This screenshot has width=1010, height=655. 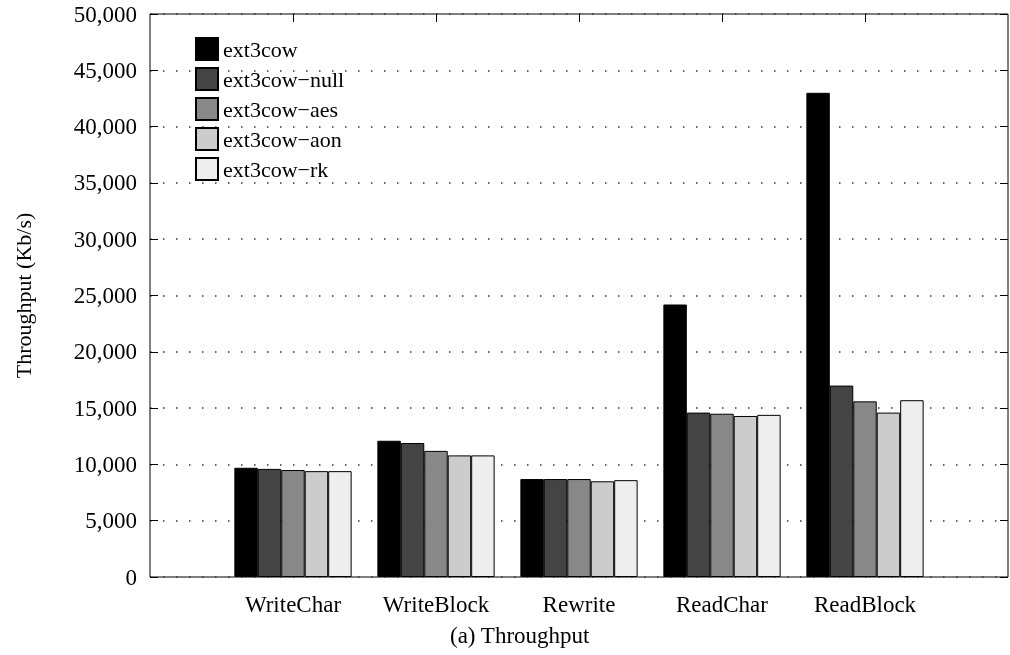 I want to click on y-tick-label: 0, so click(x=131, y=577).